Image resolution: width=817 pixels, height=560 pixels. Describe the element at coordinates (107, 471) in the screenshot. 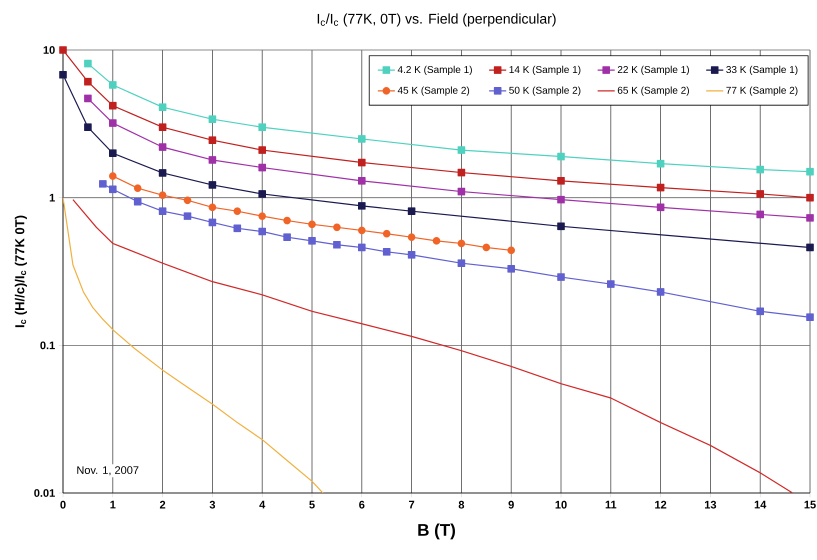

I see `annotation: Nov. 1, 2007` at that location.